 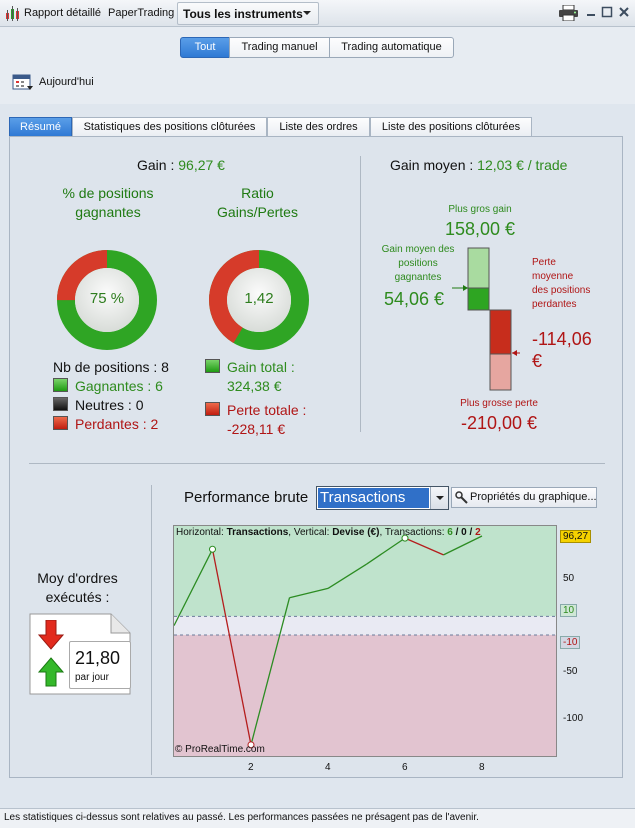 I want to click on chart-header-wins: 6, so click(x=450, y=532).